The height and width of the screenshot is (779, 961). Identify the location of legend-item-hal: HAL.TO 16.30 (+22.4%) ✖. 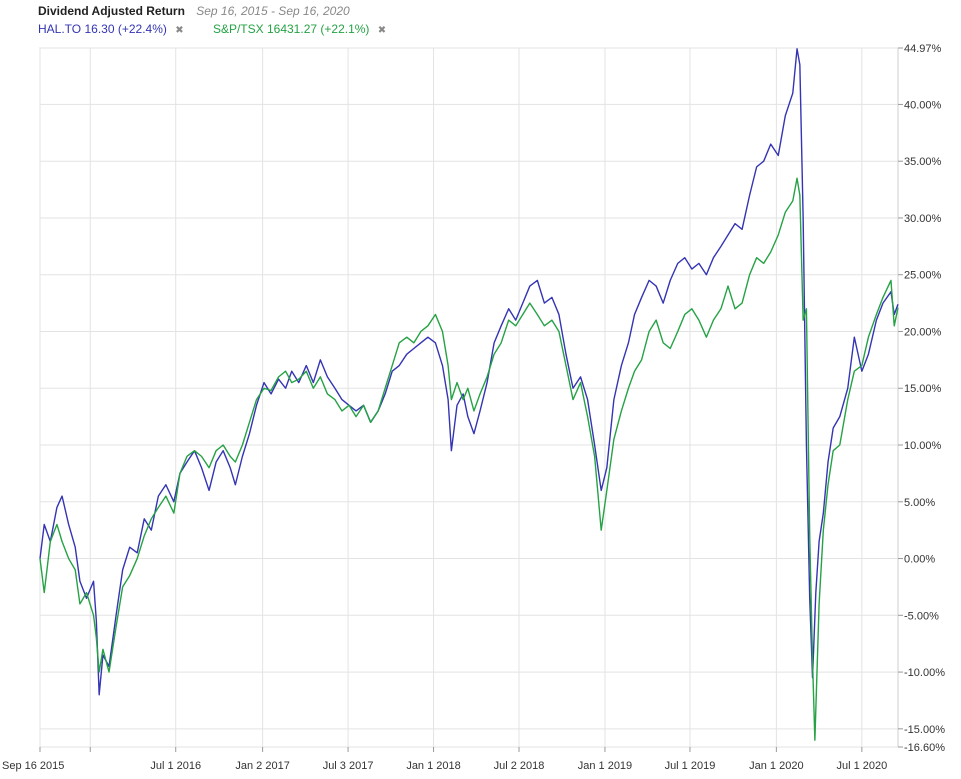
(111, 30).